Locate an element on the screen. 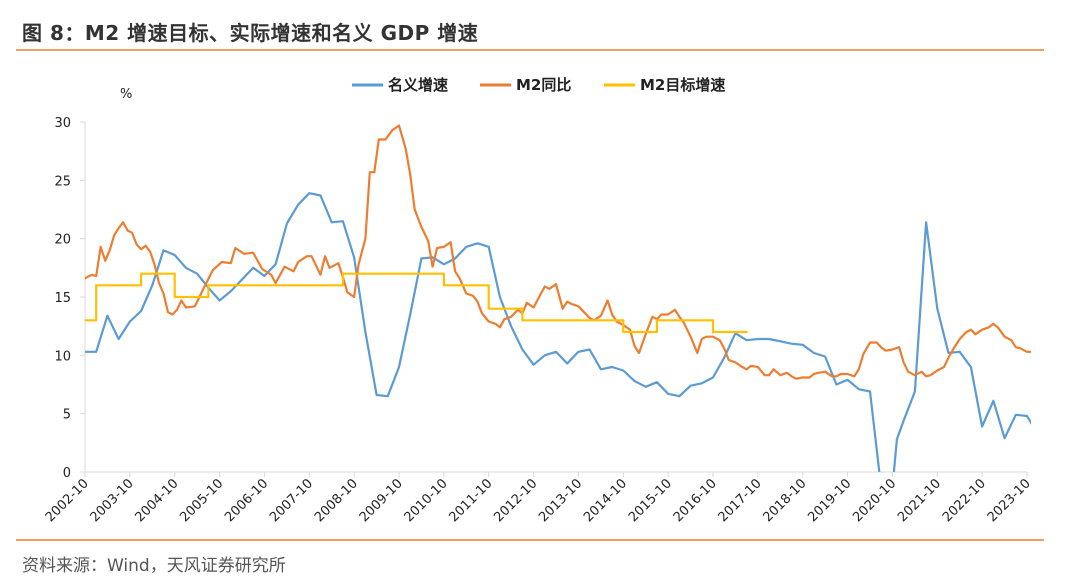  legend-label-target: M2目标增速 is located at coordinates (682, 85).